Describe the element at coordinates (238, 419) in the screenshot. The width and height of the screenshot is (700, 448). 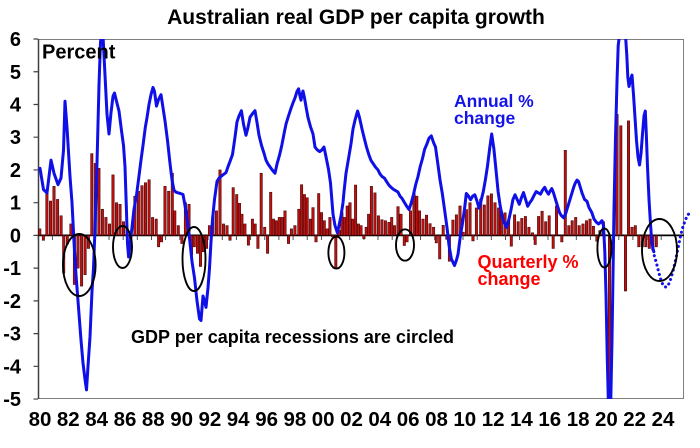
I see `svg-text: 94` at that location.